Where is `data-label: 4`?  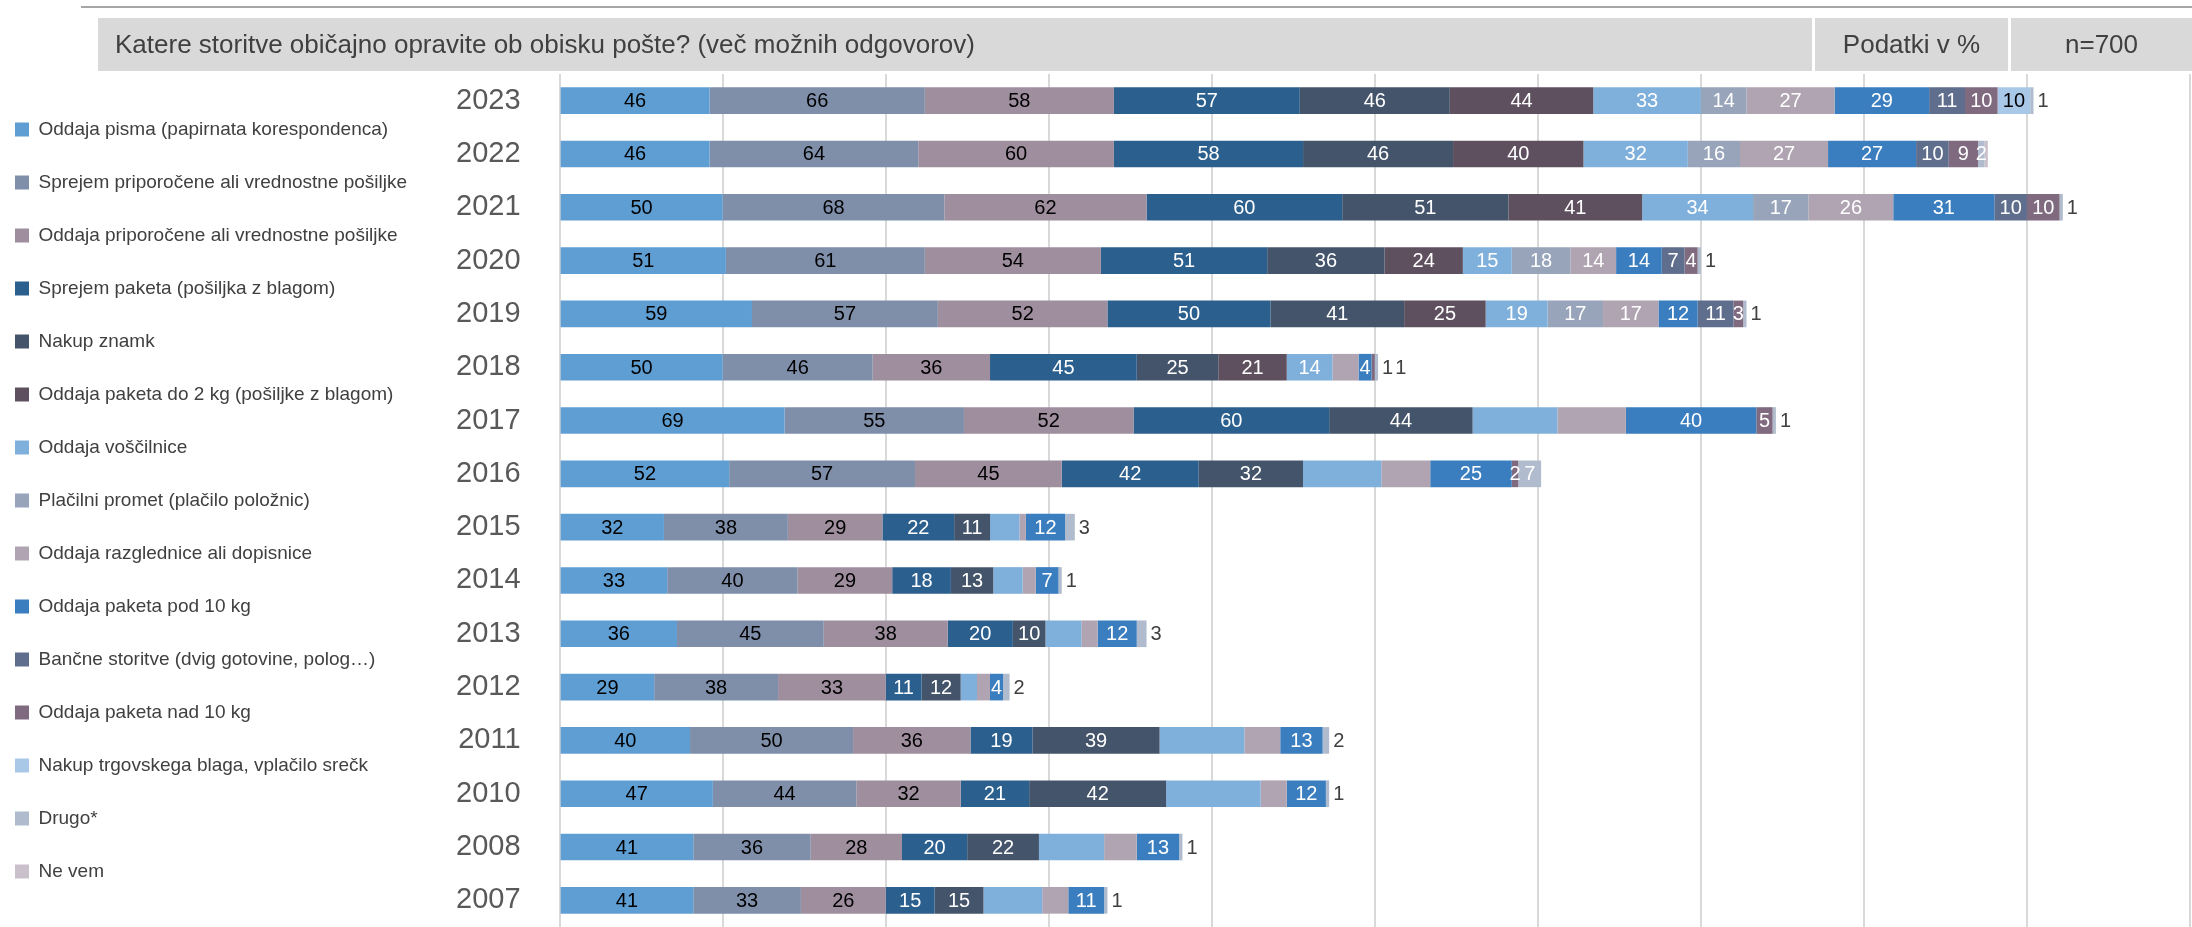
data-label: 4 is located at coordinates (996, 686).